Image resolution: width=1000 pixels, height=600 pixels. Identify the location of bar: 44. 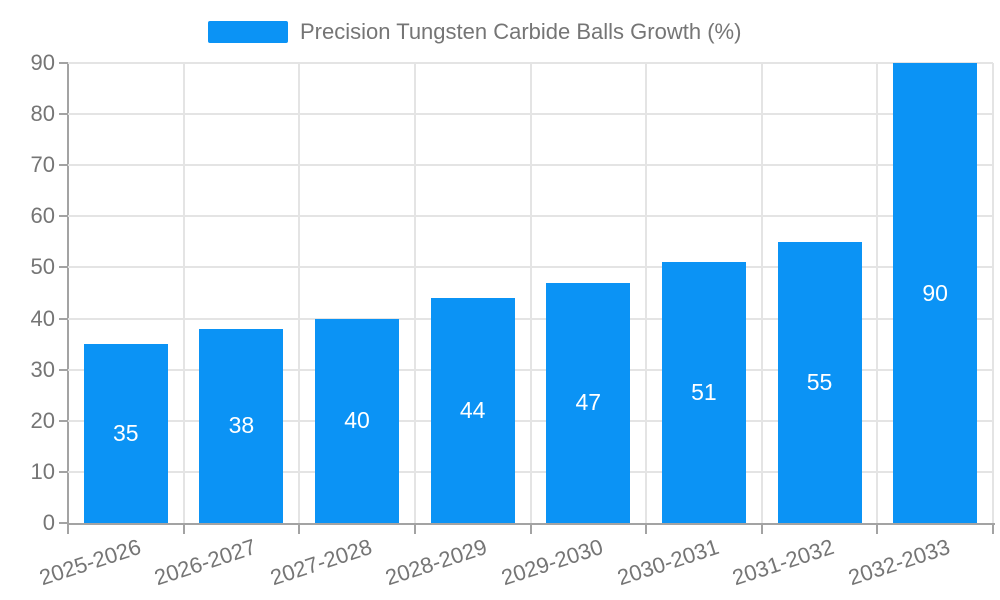
(472, 410).